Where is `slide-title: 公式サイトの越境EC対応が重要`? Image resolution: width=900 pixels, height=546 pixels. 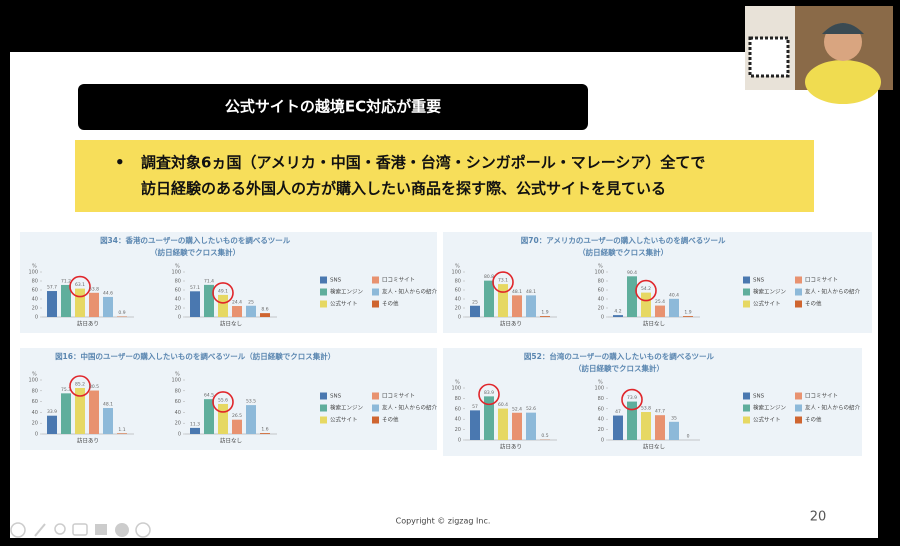 slide-title: 公式サイトの越境EC対応が重要 is located at coordinates (333, 107).